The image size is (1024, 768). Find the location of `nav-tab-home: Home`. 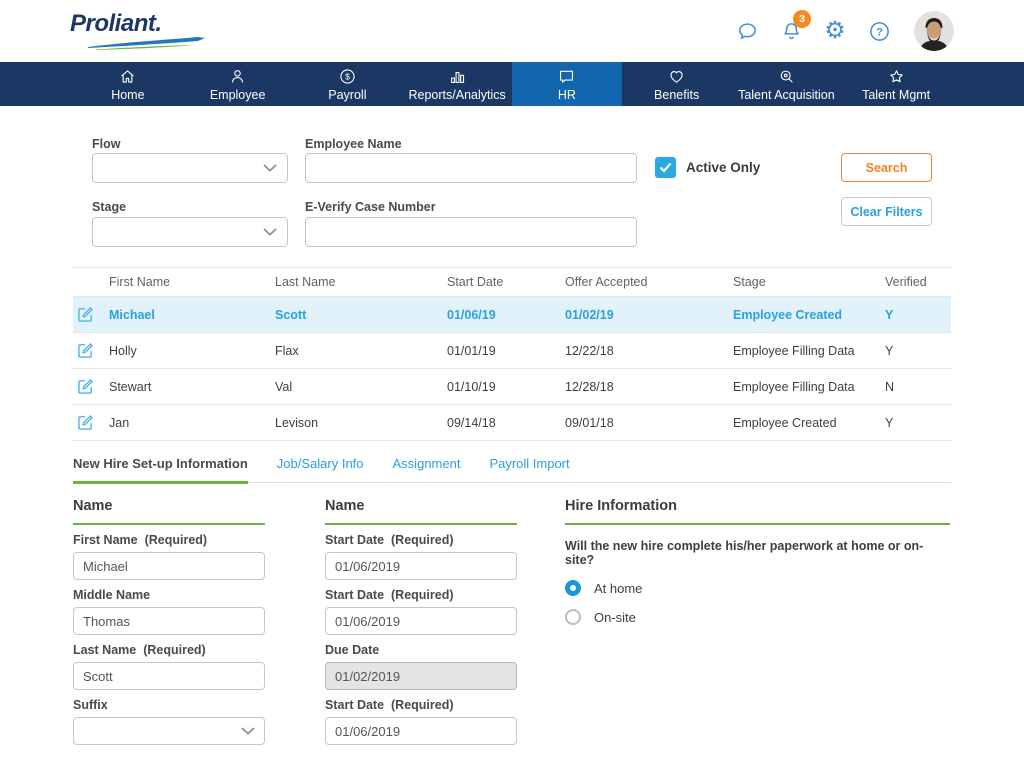

nav-tab-home: Home is located at coordinates (128, 84).